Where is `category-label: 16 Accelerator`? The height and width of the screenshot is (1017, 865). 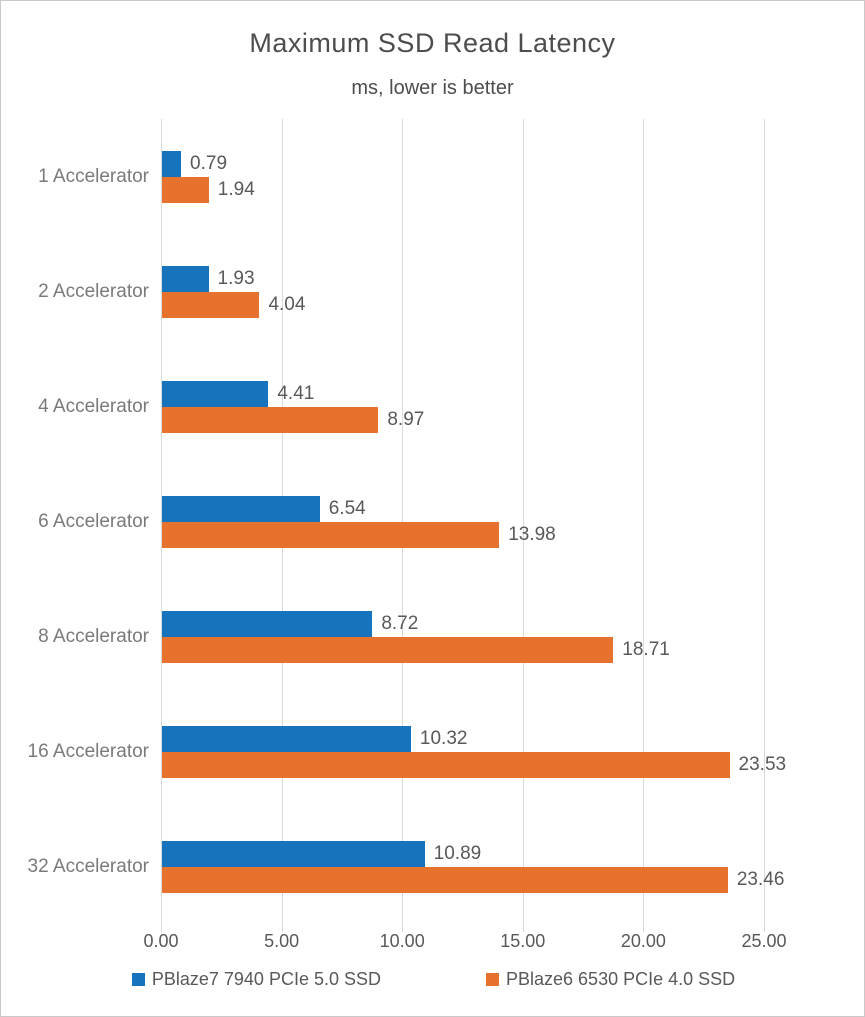 category-label: 16 Accelerator is located at coordinates (88, 751).